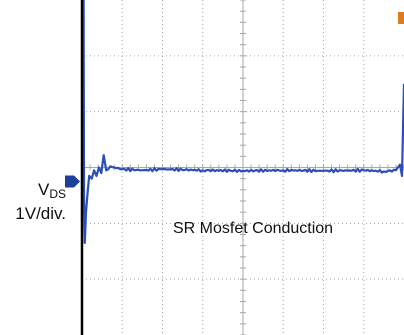  What do you see at coordinates (253, 228) in the screenshot?
I see `trace-annotation: SR Mosfet Conduction` at bounding box center [253, 228].